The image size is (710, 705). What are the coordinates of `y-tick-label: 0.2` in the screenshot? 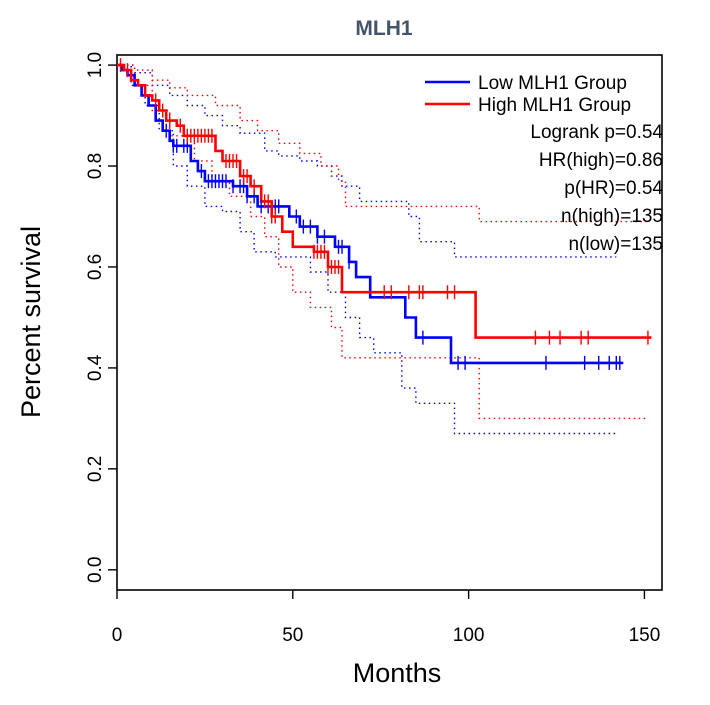 It's located at (95, 469).